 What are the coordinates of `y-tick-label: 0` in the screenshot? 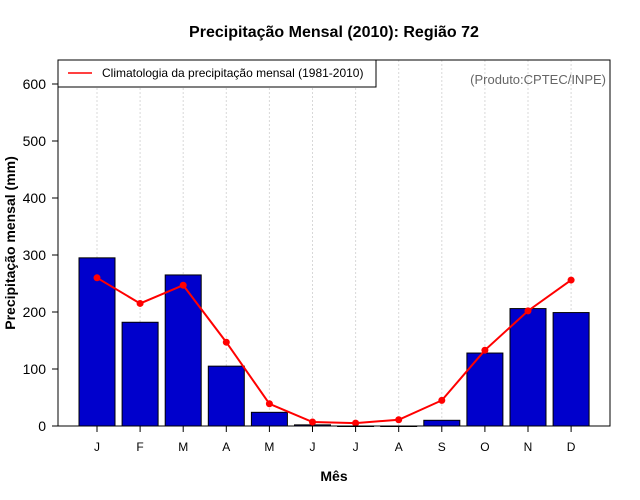 It's located at (42, 426).